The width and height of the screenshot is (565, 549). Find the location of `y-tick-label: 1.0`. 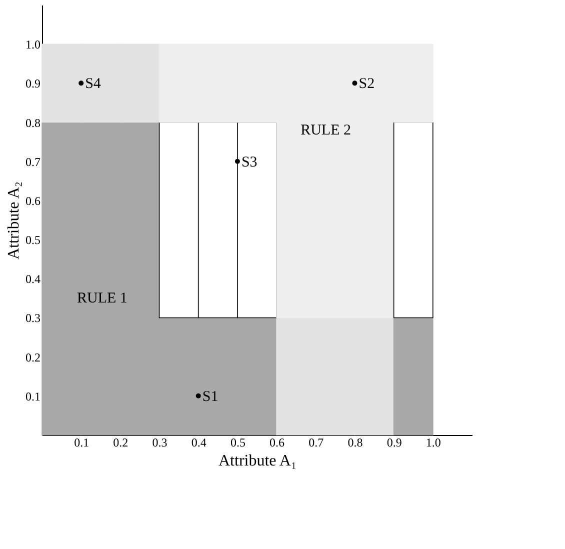

y-tick-label: 1.0 is located at coordinates (33, 45).